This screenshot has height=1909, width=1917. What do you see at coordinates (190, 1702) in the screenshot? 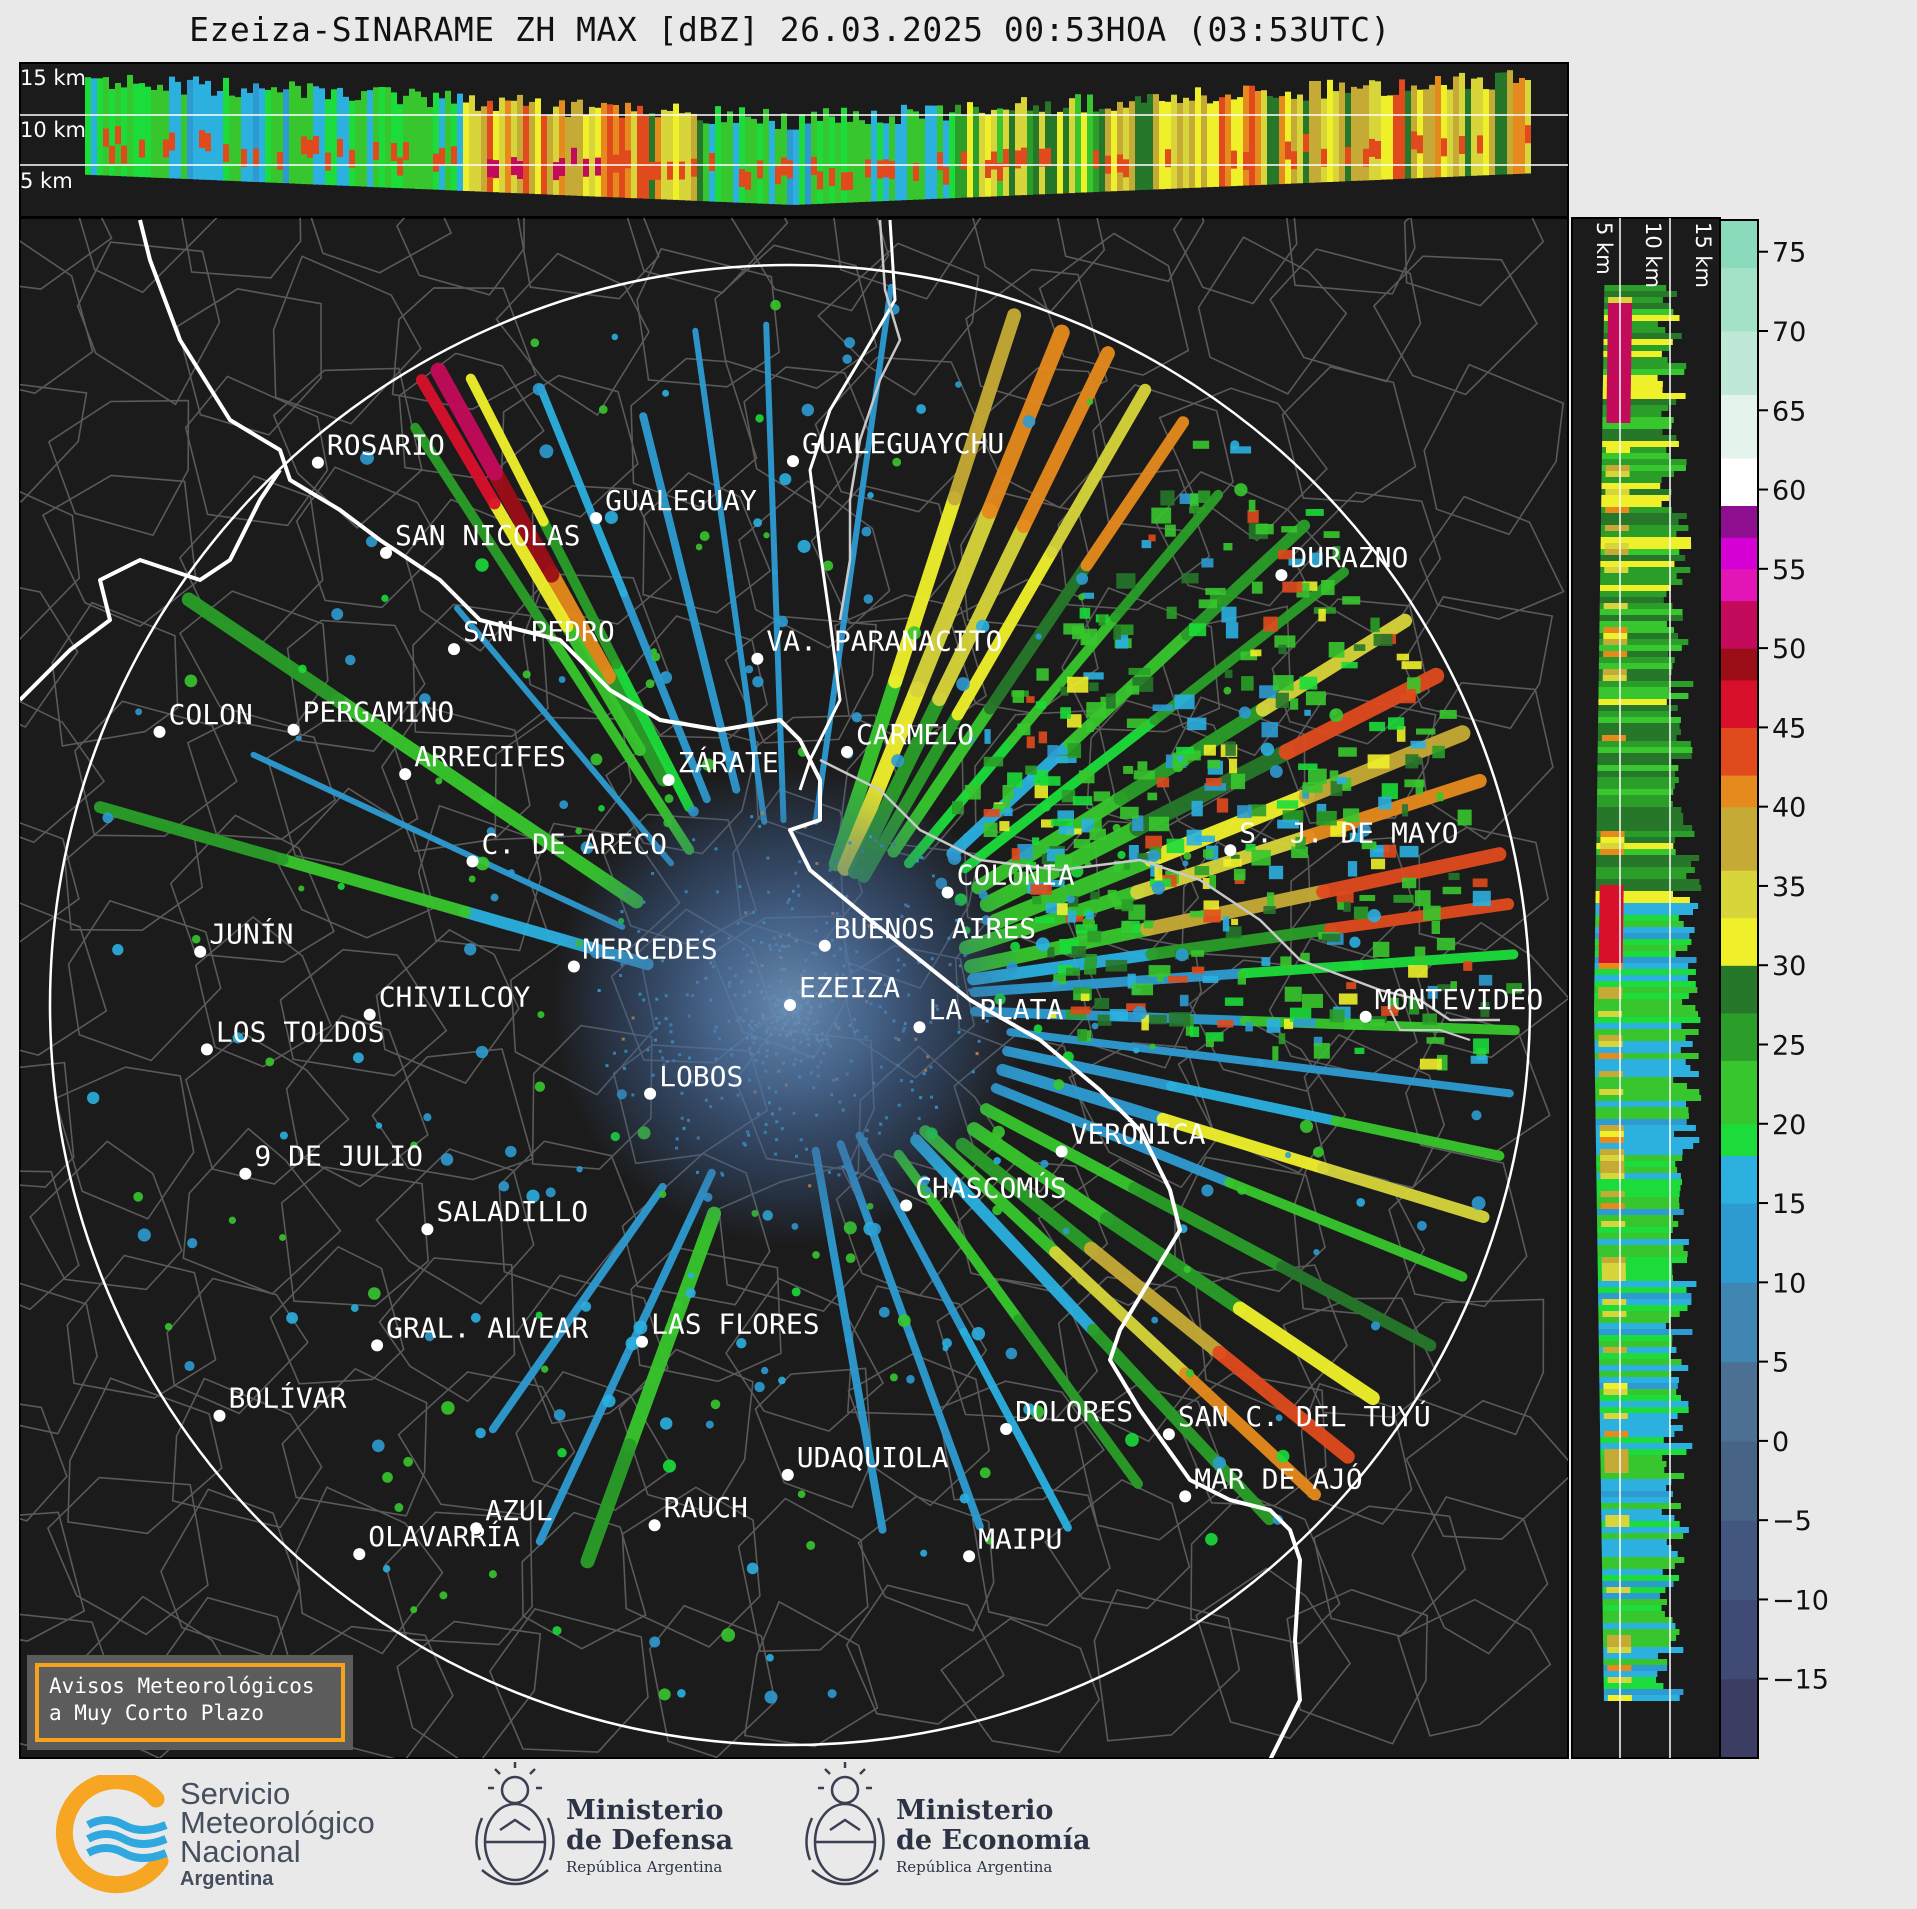
I see `avisos-box: Avisos Meteorológicos a Muy Corto Plazo` at bounding box center [190, 1702].